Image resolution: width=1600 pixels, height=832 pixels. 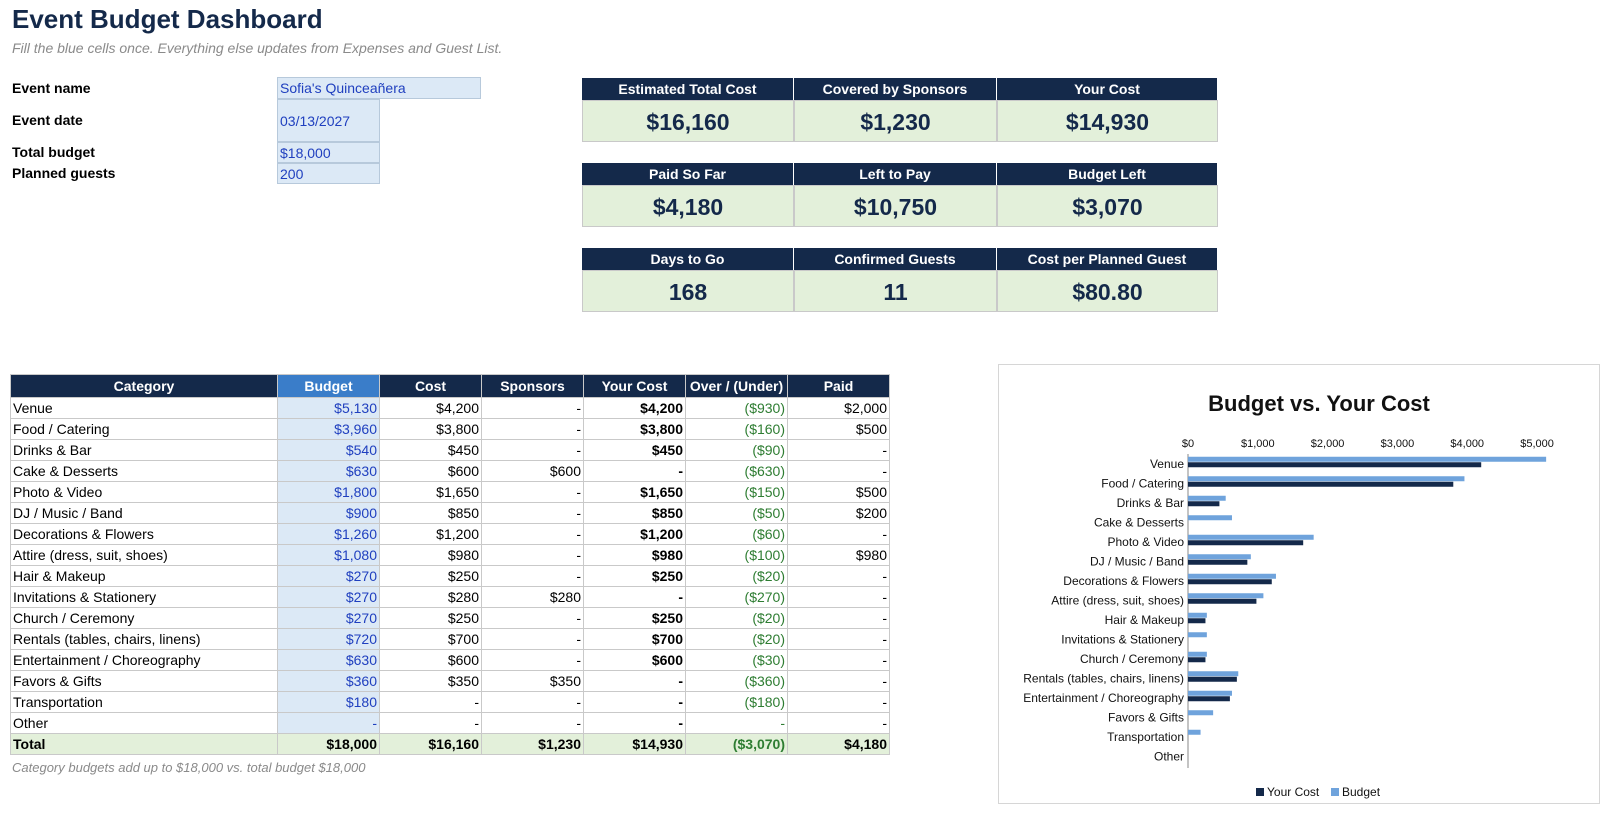 What do you see at coordinates (1142, 483) in the screenshot?
I see `y-category-label: Food / Catering` at bounding box center [1142, 483].